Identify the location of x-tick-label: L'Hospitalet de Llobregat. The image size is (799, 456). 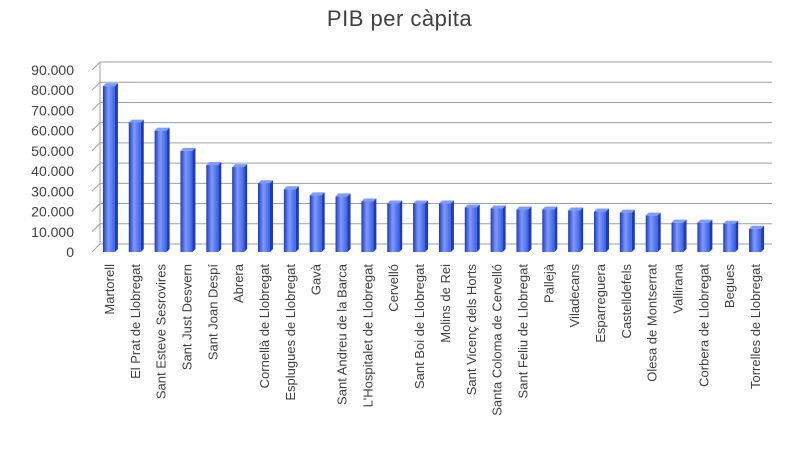
(367, 336).